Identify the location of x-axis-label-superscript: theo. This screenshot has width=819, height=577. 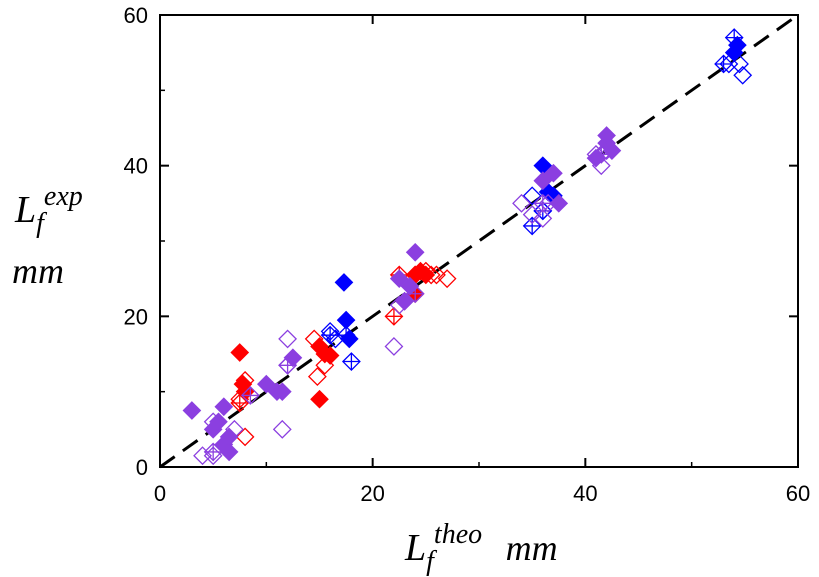
(458, 534).